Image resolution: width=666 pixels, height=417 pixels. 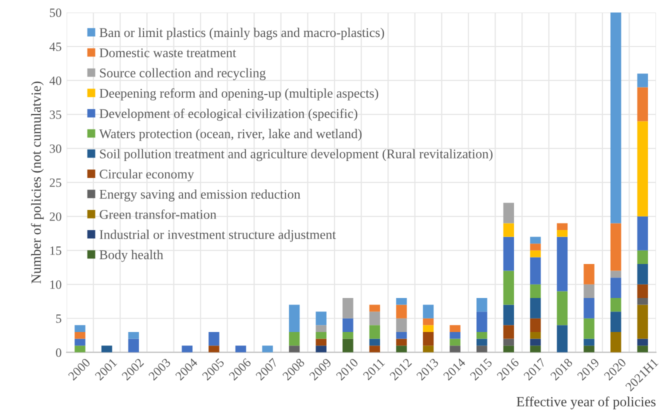 I want to click on legend-label: Soil pollution treatment and agriculture development (Rural revitalization), so click(x=296, y=155).